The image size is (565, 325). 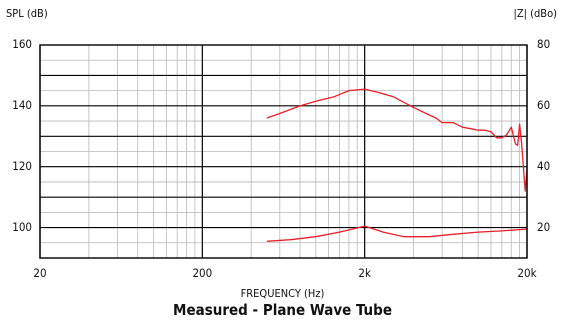 I want to click on x-tick-label: 20, so click(x=40, y=273).